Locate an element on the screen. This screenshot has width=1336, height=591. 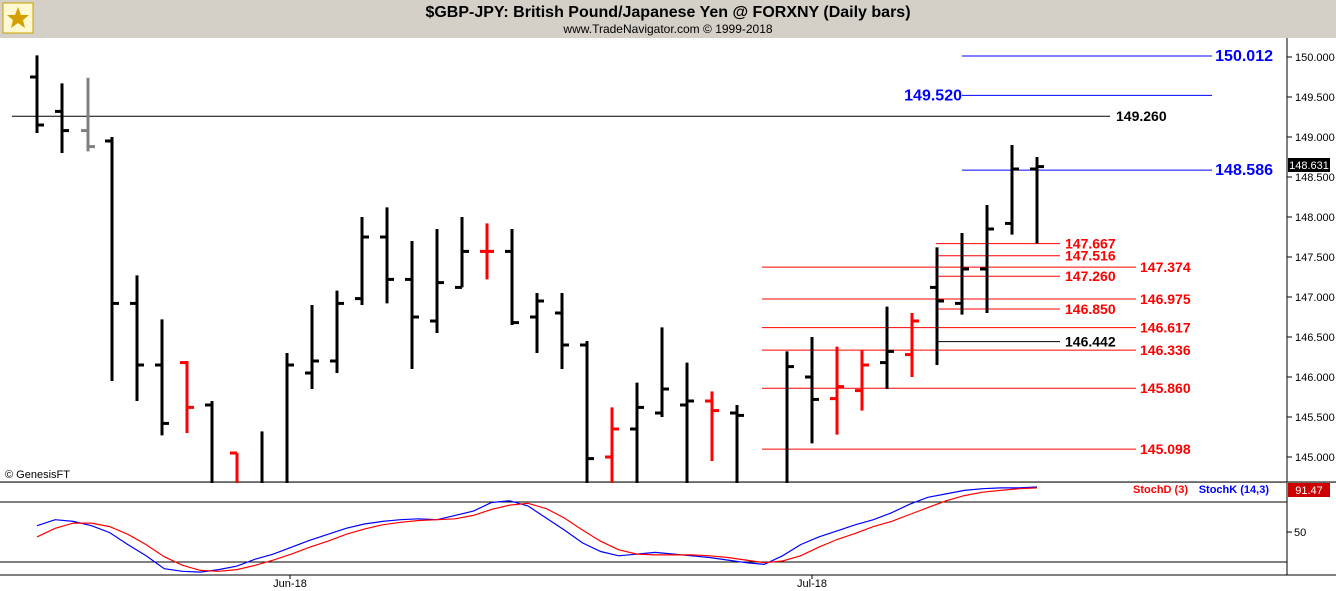
level-label: 145.098 is located at coordinates (1165, 449).